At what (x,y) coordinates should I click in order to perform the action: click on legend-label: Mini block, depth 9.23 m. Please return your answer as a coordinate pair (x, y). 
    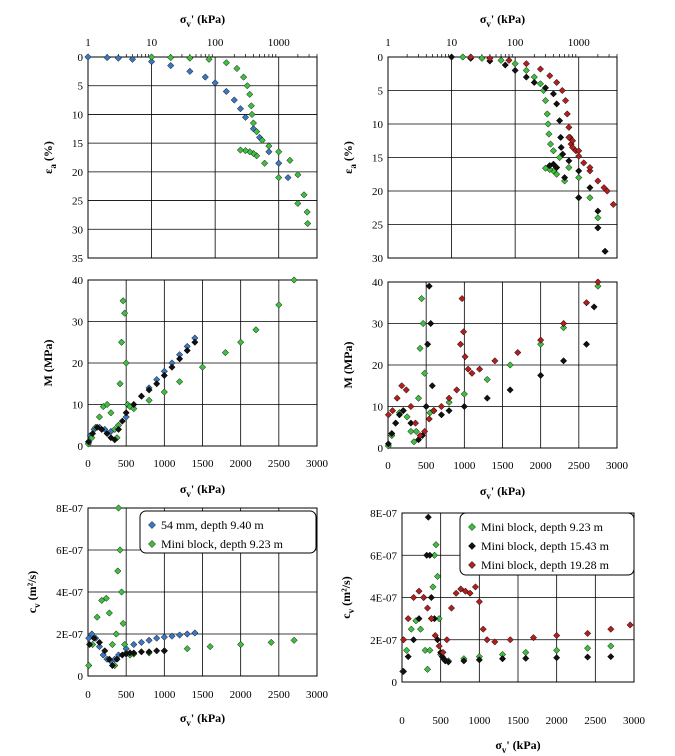
    Looking at the image, I should click on (222, 544).